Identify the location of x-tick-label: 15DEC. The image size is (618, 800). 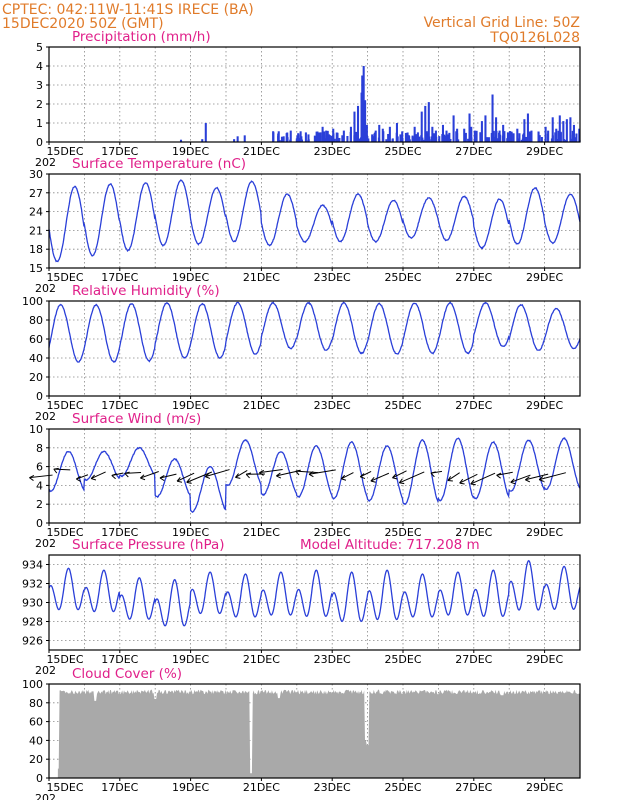
(64, 151).